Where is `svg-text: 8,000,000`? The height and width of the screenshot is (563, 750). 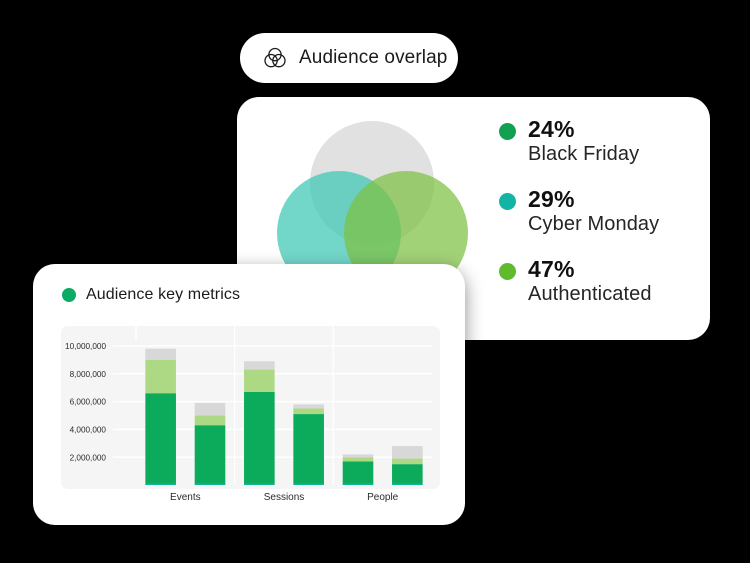 svg-text: 8,000,000 is located at coordinates (88, 374).